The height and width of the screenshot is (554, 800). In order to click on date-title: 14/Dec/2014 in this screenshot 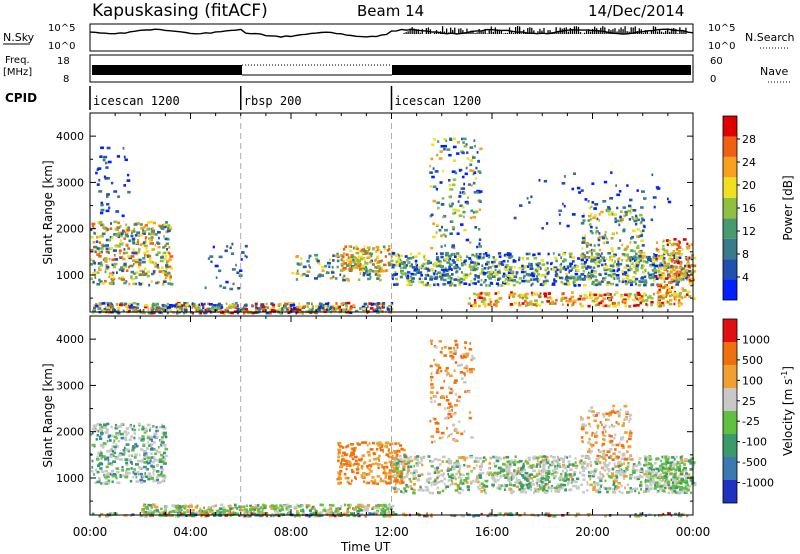, I will do `click(636, 11)`.